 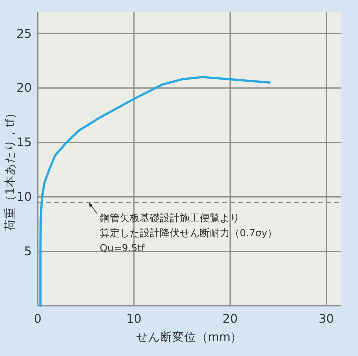 What do you see at coordinates (38, 319) in the screenshot?
I see `x-tick-label: 0` at bounding box center [38, 319].